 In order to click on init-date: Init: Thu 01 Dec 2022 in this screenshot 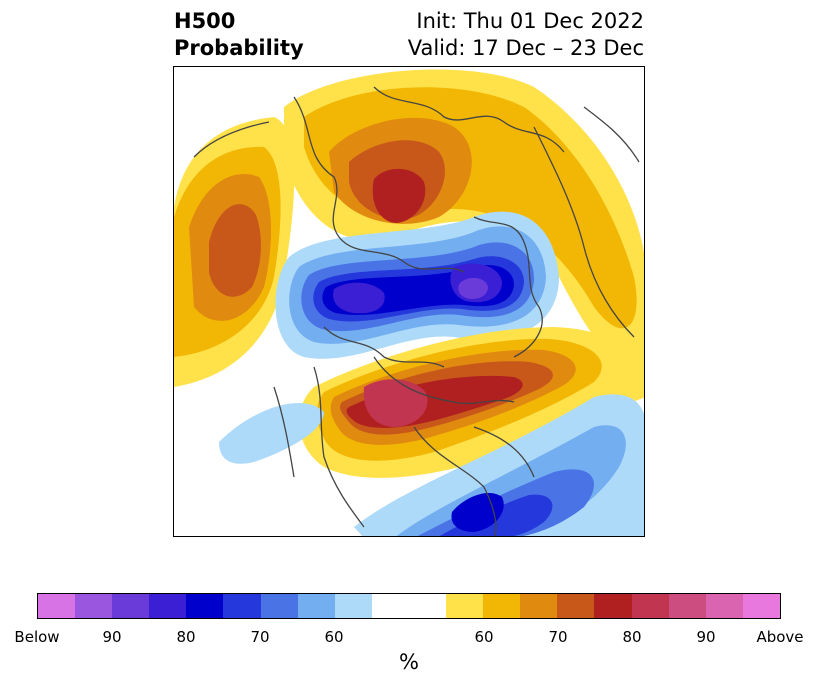, I will do `click(530, 21)`.